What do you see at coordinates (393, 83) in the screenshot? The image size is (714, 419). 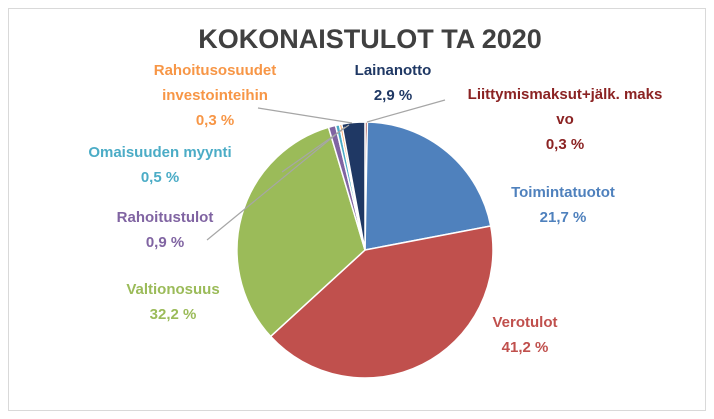 I see `slice-label: Lainanotto 2,9 %` at bounding box center [393, 83].